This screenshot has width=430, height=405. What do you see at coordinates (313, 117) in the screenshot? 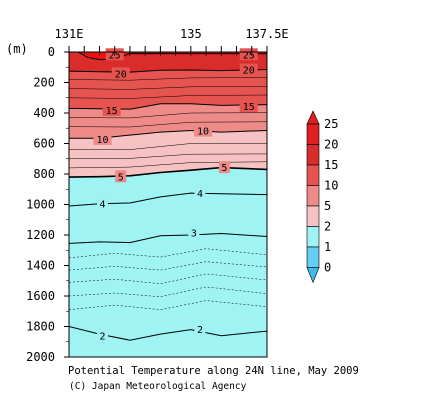
I see `colorbar-top-arrow` at bounding box center [313, 117].